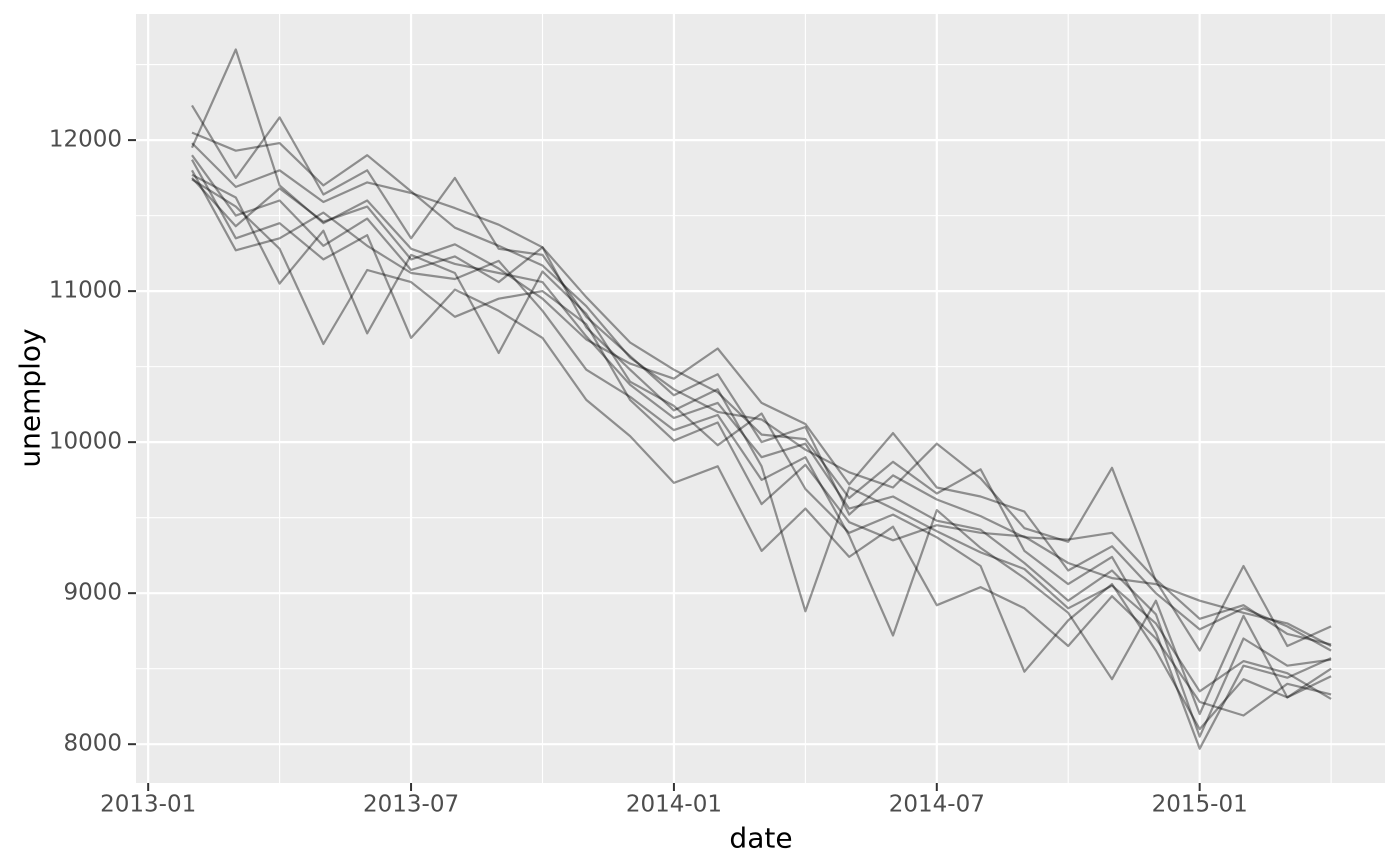 The image size is (1400, 866). I want to click on y-tick-label: 8000, so click(92, 743).